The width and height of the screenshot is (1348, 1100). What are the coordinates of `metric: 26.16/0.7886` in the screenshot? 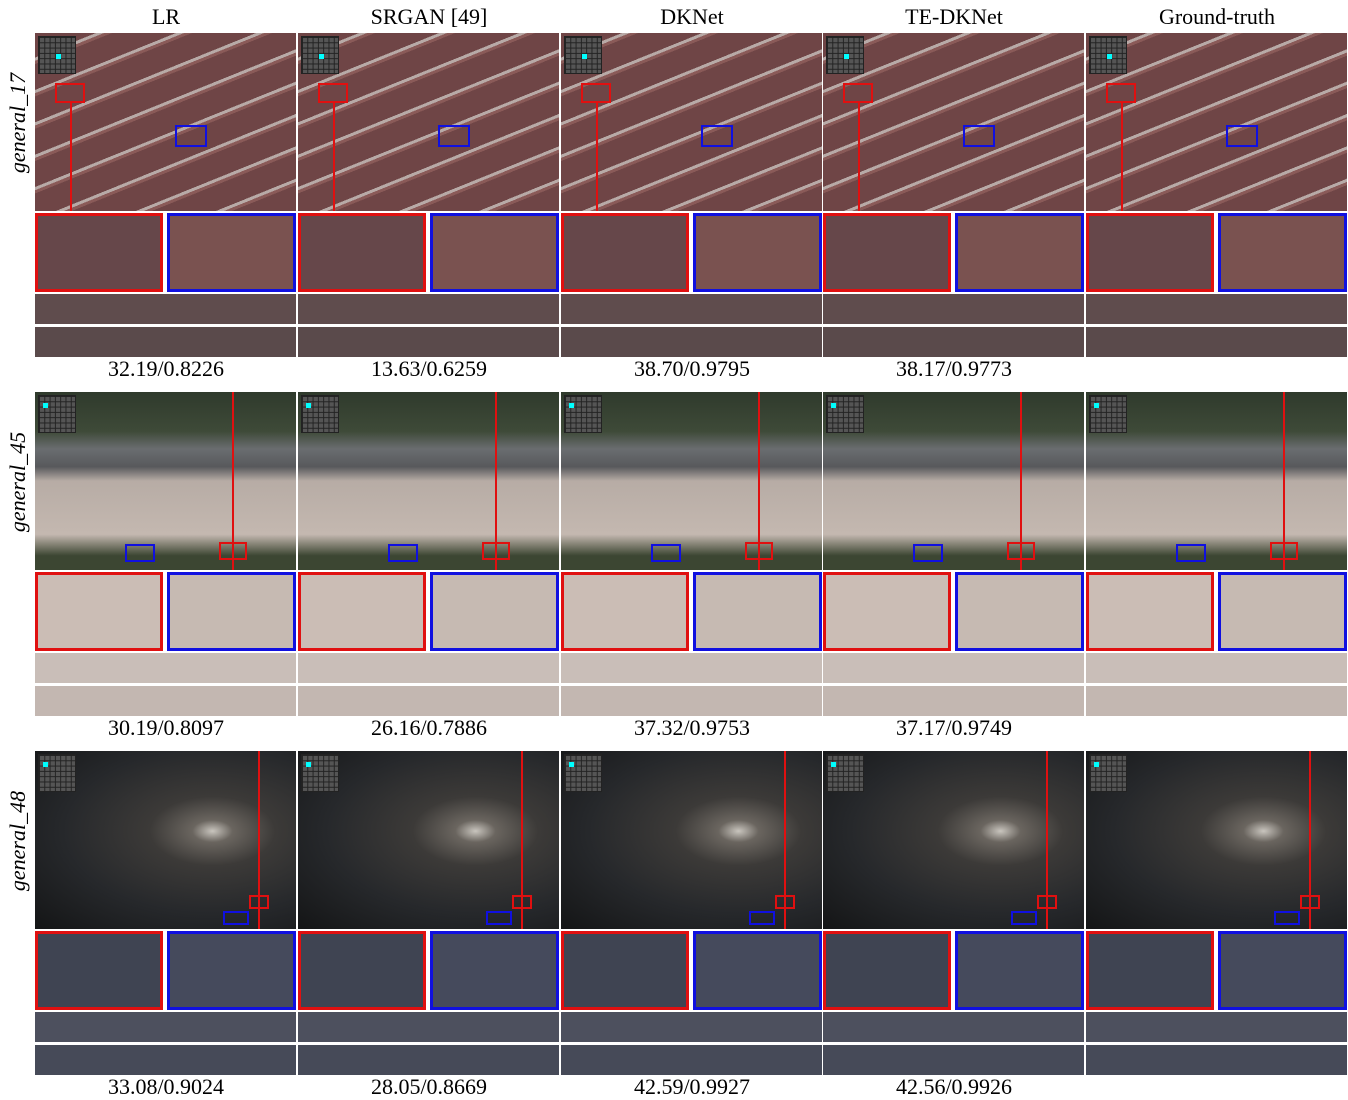 It's located at (429, 727).